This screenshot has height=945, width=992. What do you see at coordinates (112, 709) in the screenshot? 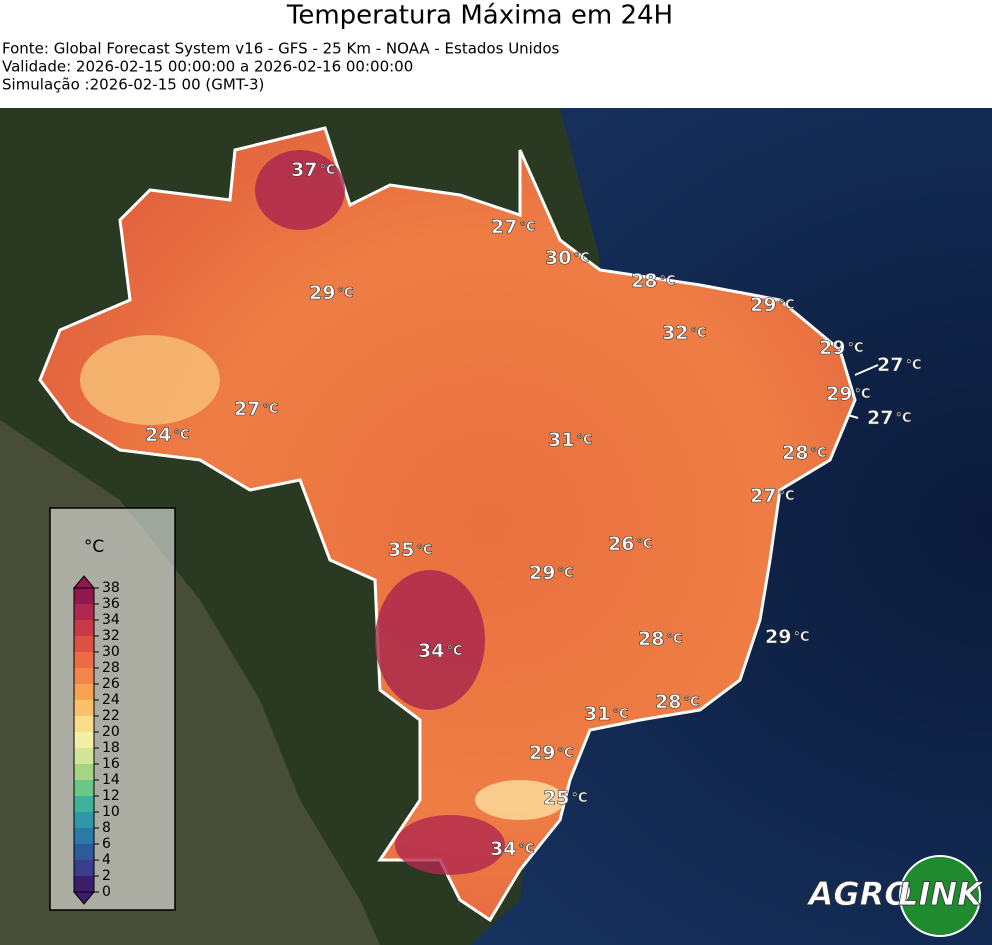
I see `colorbar-box` at bounding box center [112, 709].